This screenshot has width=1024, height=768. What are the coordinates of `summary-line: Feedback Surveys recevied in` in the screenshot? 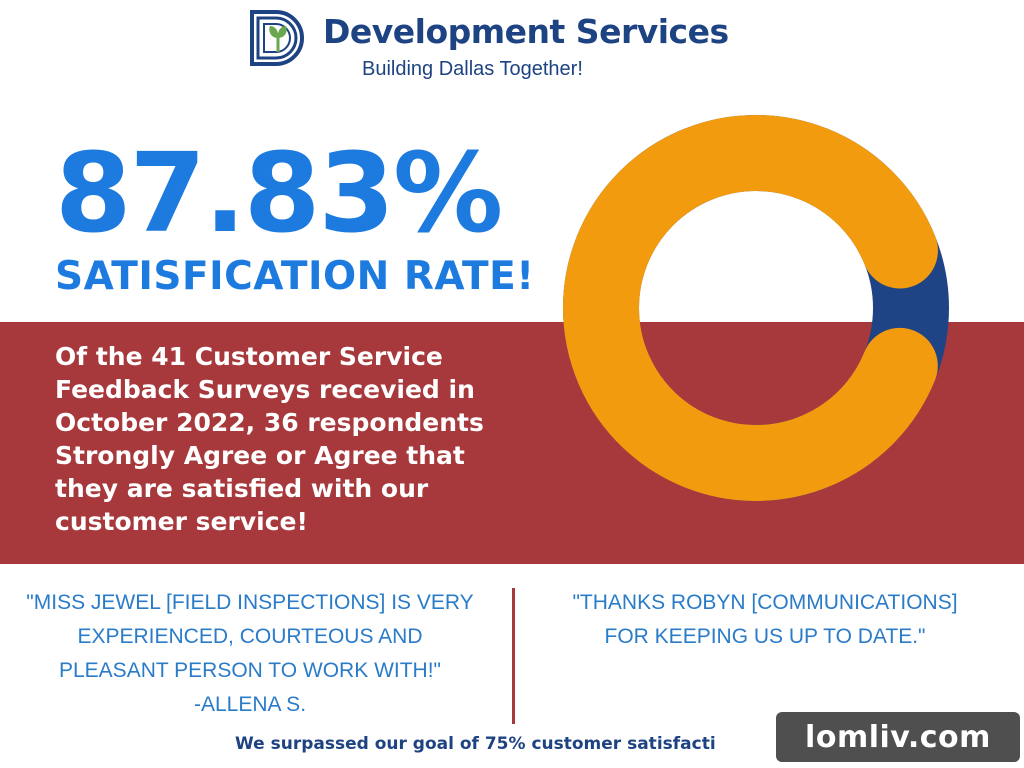 It's located at (265, 389).